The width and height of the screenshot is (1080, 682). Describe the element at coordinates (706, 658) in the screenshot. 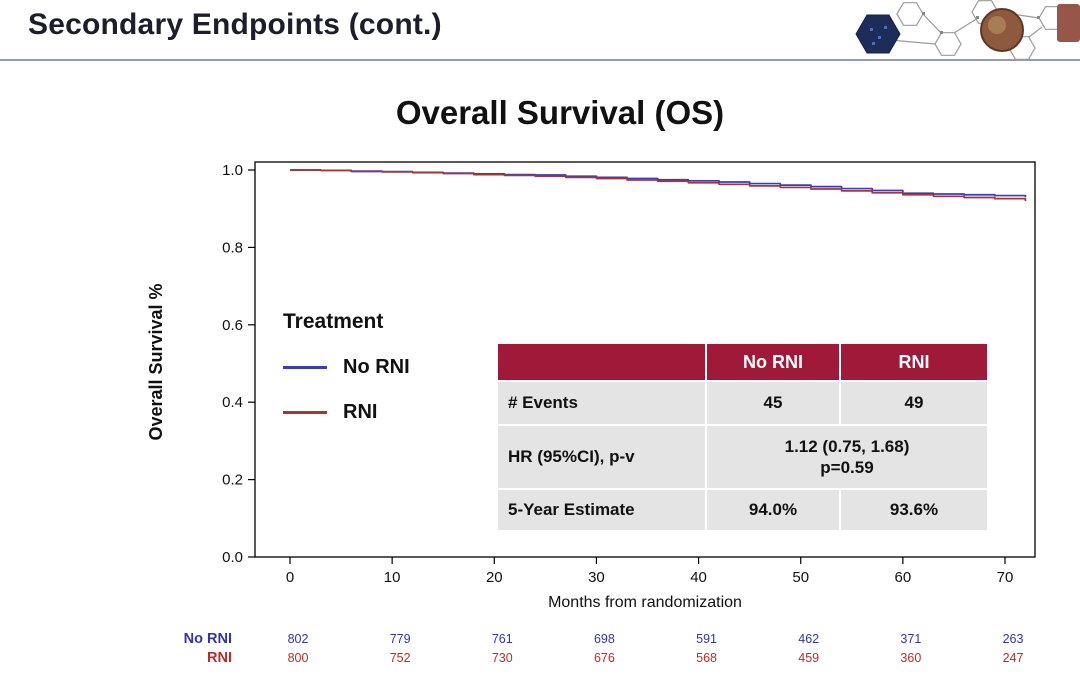

I see `risk-count: 568` at that location.